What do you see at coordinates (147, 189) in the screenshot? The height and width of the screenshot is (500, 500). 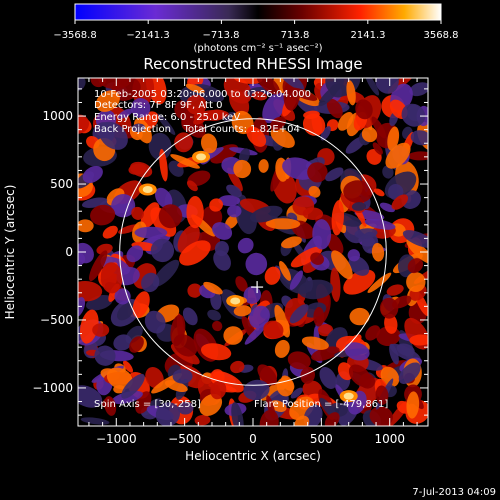 I see `bright-spot-core` at bounding box center [147, 189].